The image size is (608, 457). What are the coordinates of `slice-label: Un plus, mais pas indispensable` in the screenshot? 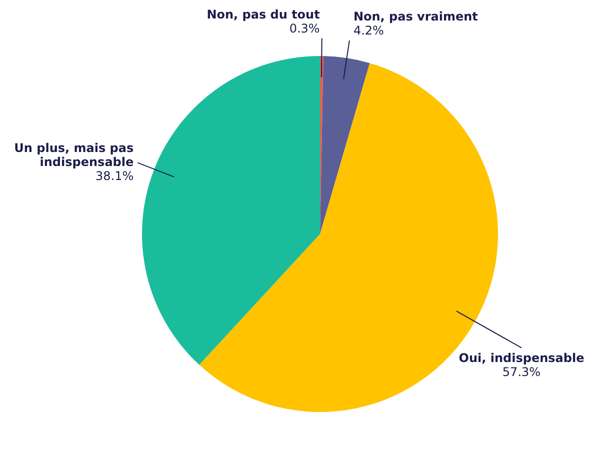 It's located at (74, 154).